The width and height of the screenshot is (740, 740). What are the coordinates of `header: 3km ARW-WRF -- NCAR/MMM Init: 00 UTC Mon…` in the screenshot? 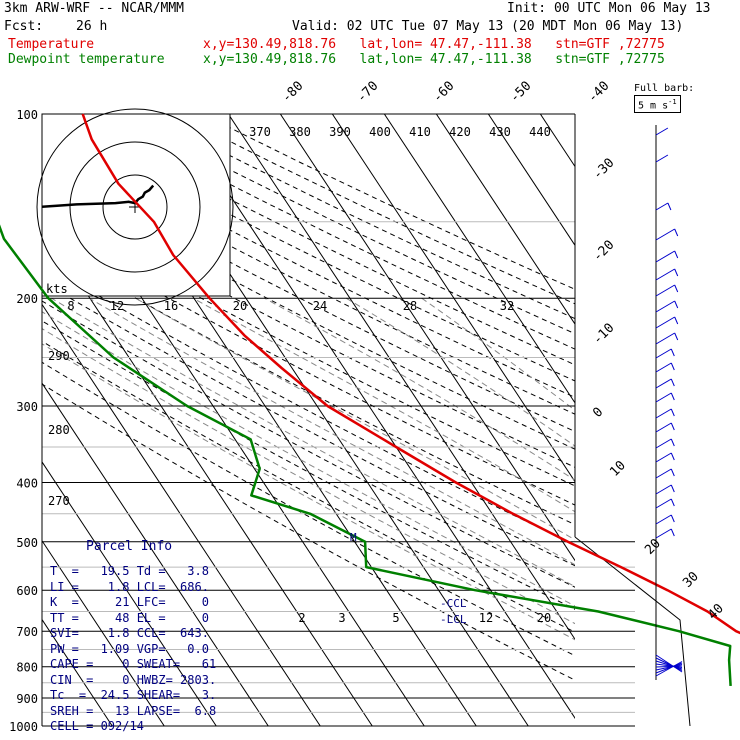 It's located at (370, 35).